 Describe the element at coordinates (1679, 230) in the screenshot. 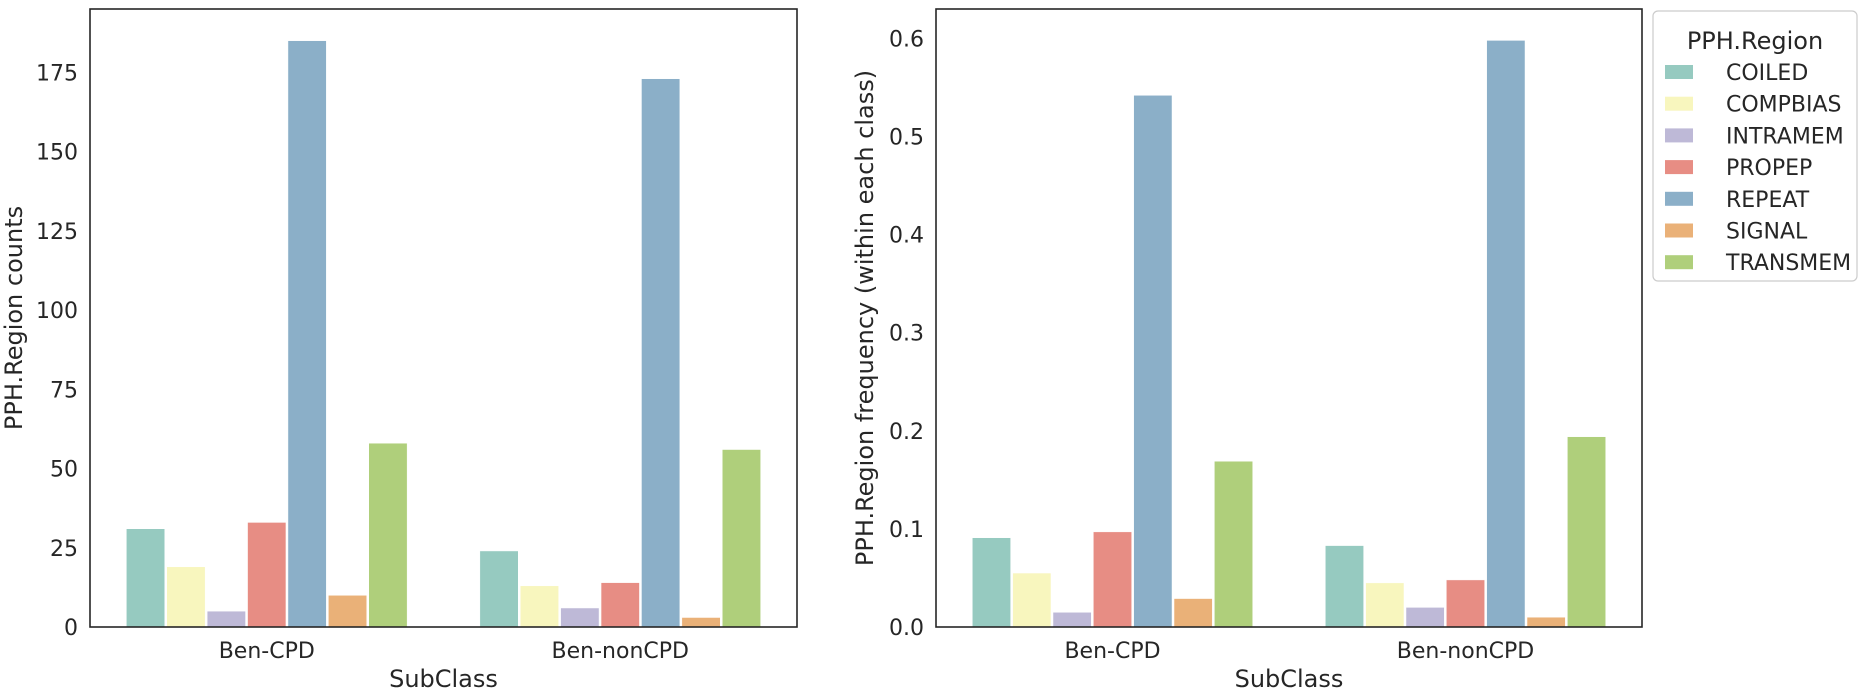

I see `legend-swatch-signal` at that location.